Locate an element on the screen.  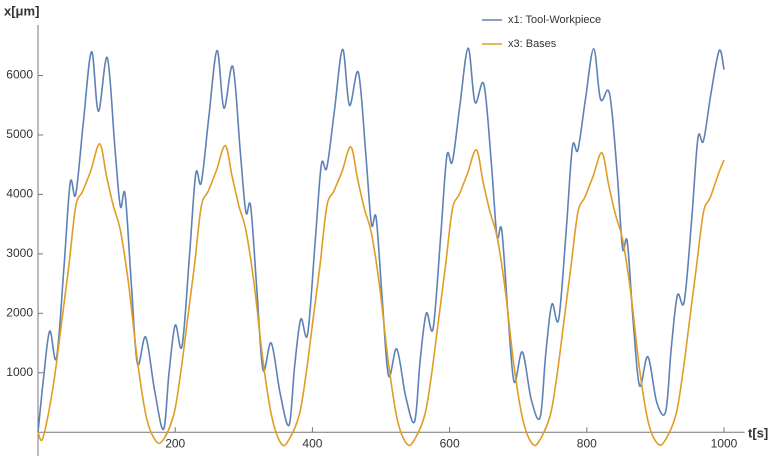
y-tick-label: 2000 is located at coordinates (19, 312).